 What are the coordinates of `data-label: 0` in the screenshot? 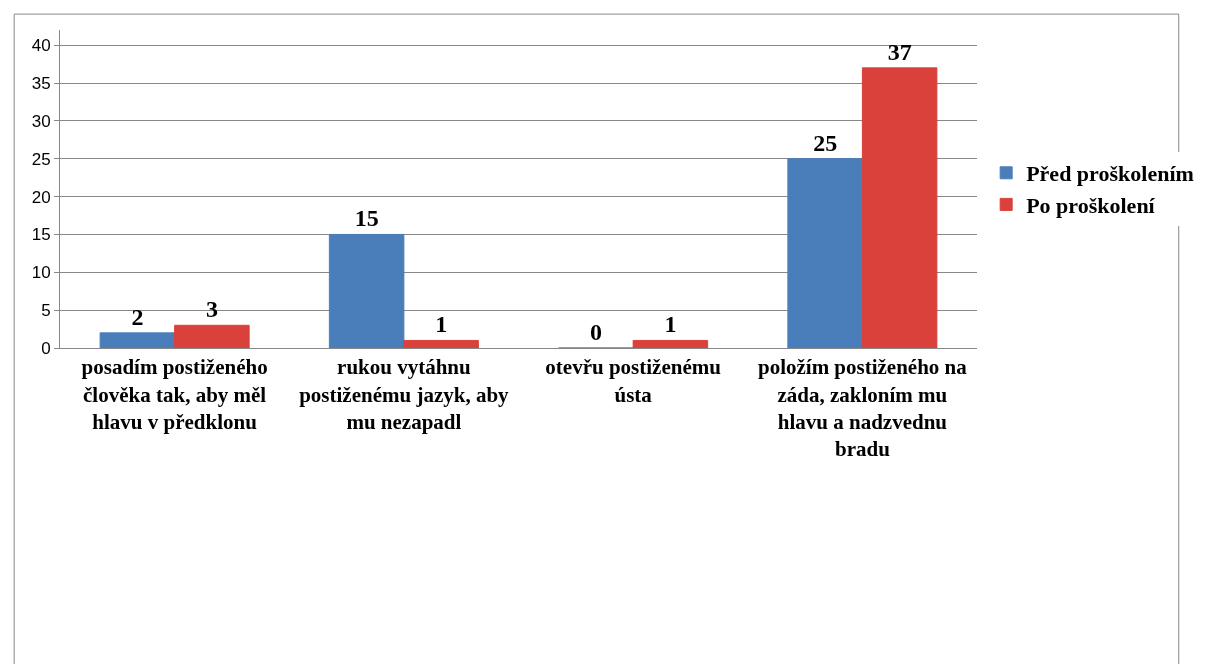 It's located at (595, 332).